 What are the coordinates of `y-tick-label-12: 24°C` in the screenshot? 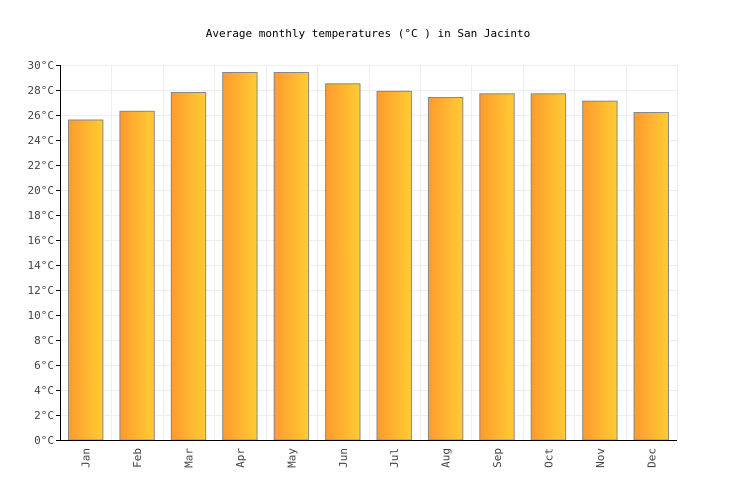 It's located at (41, 140).